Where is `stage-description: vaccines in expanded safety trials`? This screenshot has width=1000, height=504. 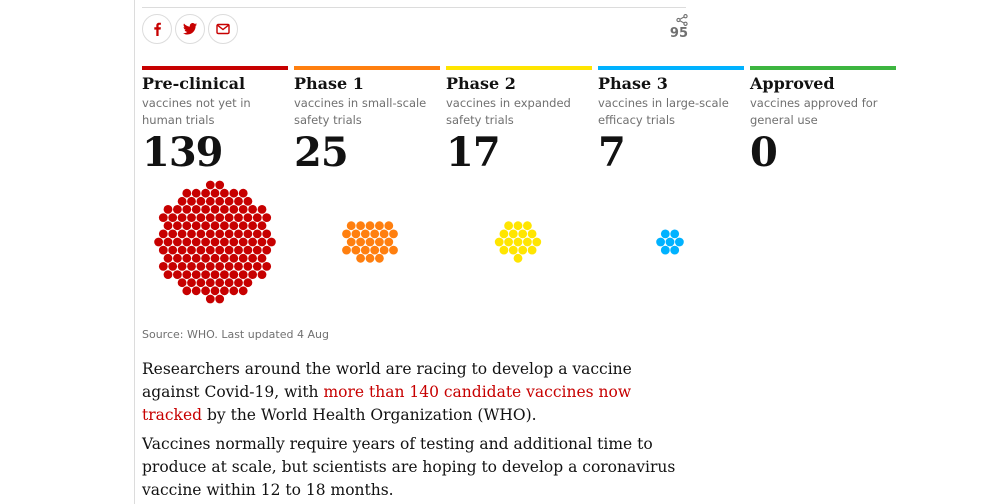 stage-description: vaccines in expanded safety trials is located at coordinates (508, 111).